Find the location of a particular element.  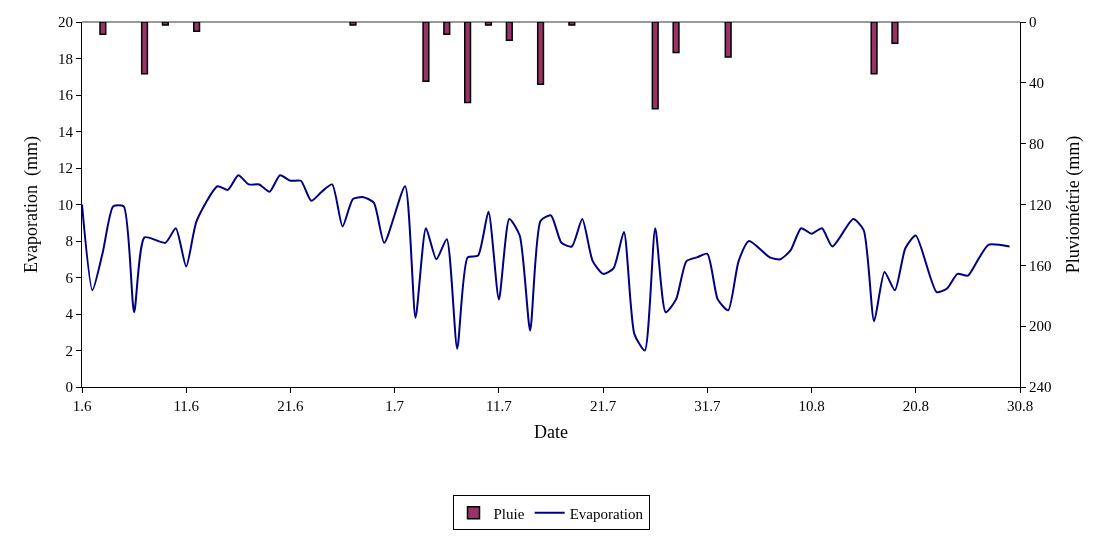

x-tick-label: 20.8 is located at coordinates (915, 406).